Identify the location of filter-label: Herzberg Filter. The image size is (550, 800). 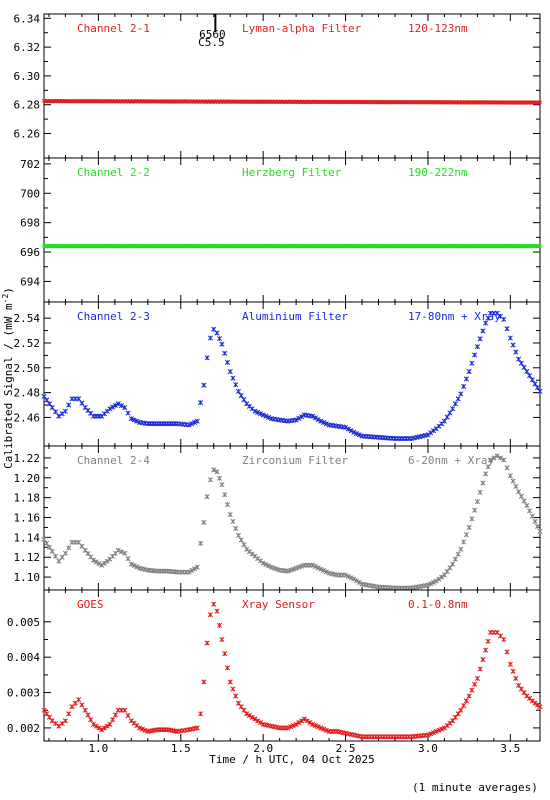
(292, 172).